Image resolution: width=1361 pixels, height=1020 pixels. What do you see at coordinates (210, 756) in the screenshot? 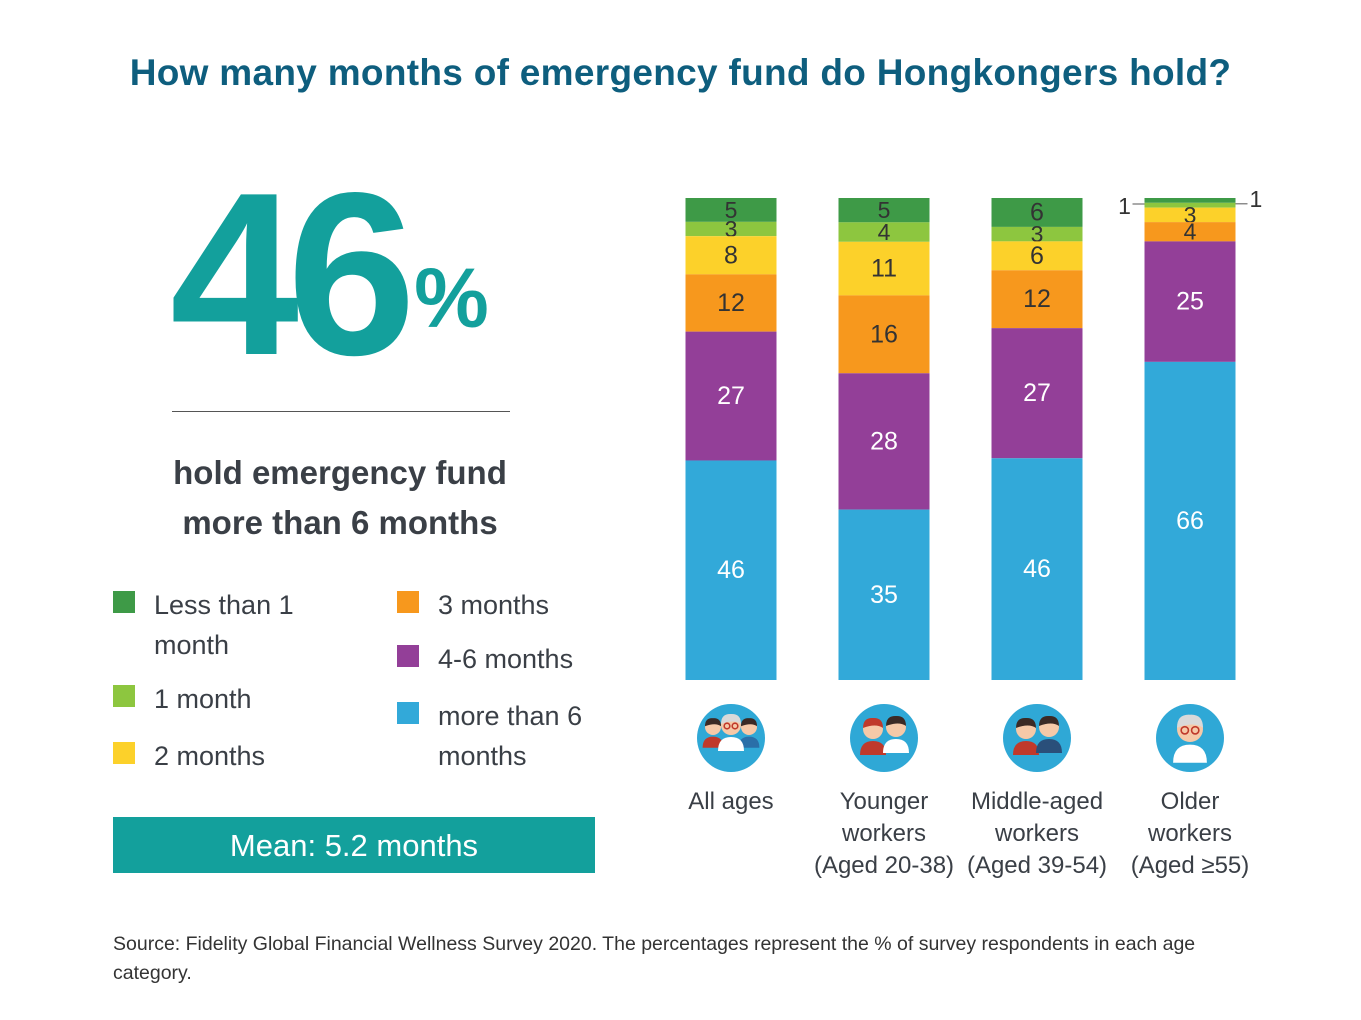
I see `legend-label: 2 months` at bounding box center [210, 756].